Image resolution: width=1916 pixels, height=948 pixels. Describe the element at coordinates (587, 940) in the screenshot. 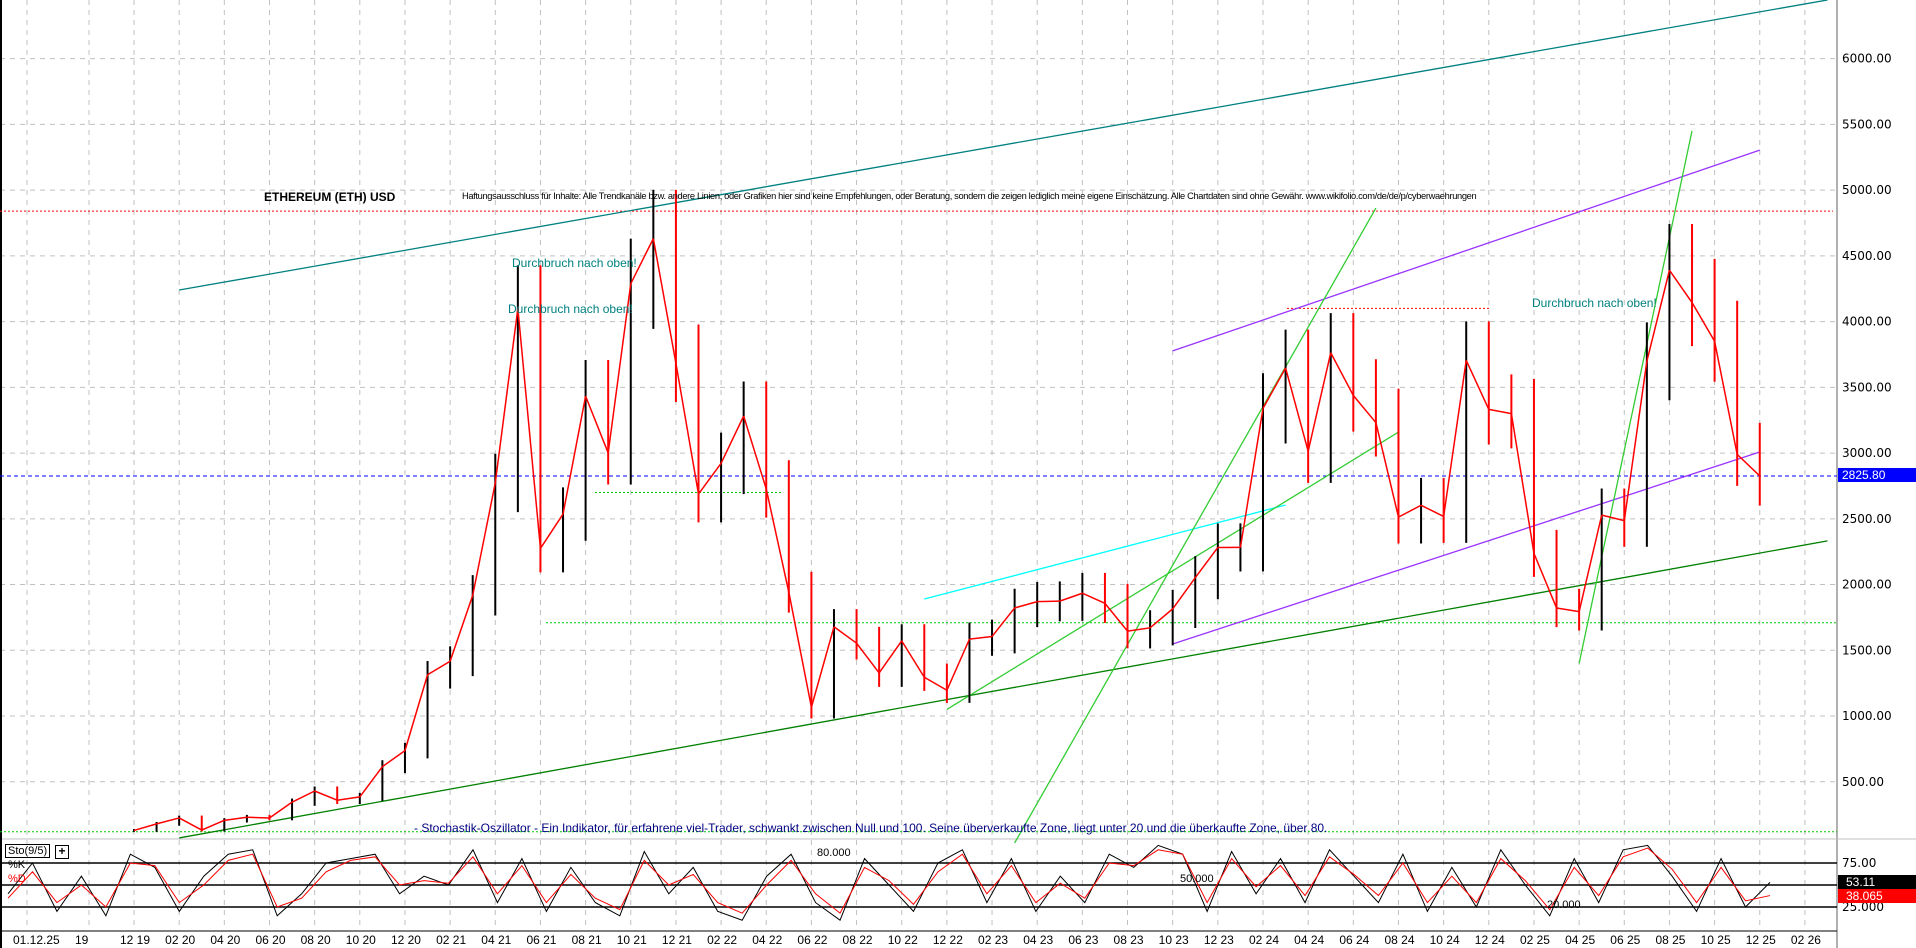

I see `x-tick-label: 08 21` at that location.